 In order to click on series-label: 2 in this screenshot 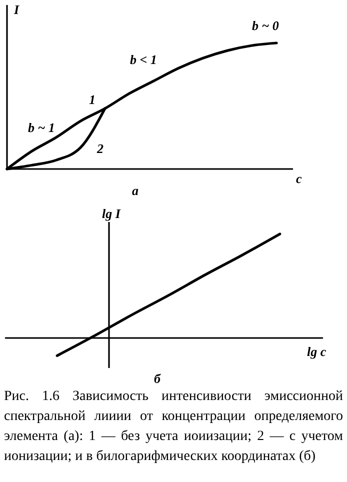, I will do `click(100, 148)`.